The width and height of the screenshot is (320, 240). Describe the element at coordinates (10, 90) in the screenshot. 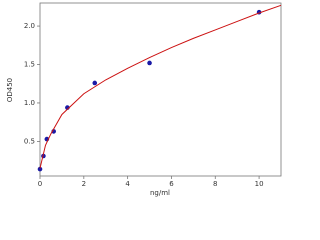

I see `y-axis-label: OD450` at that location.